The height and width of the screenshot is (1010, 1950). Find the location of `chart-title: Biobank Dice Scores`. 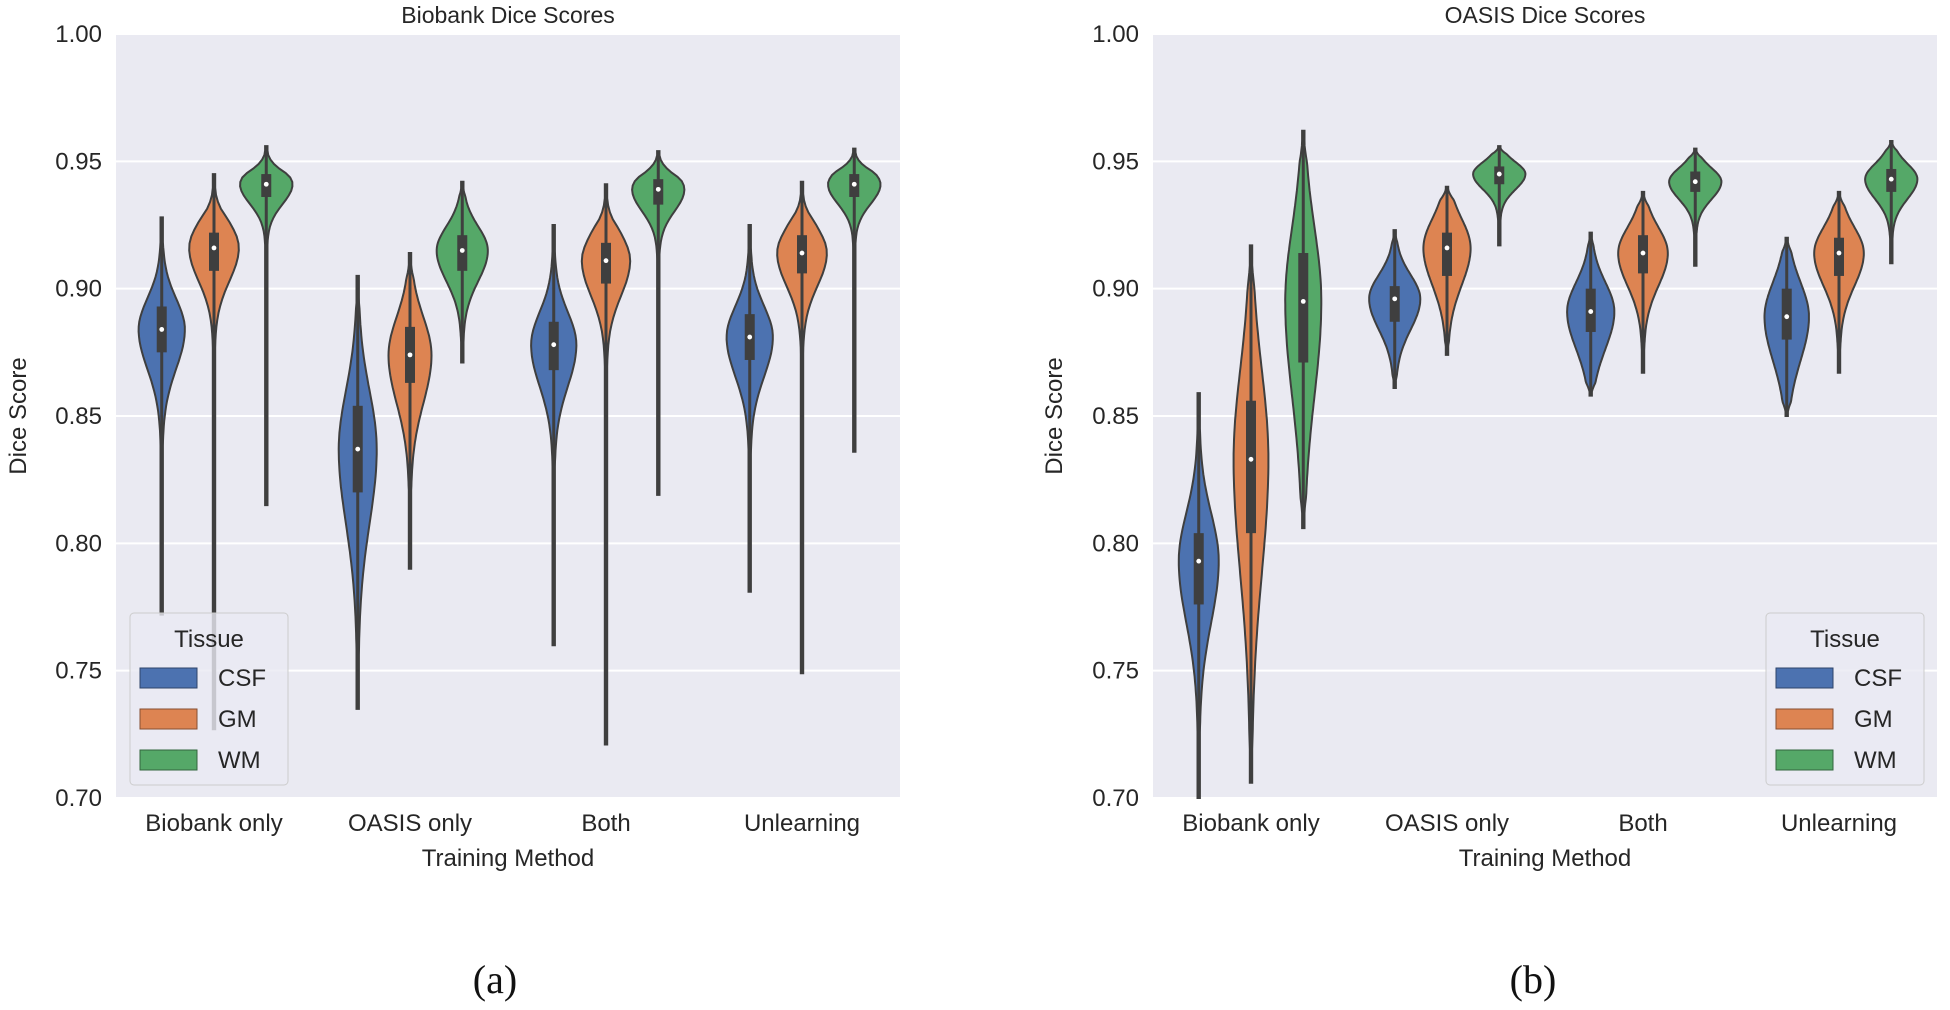

chart-title: Biobank Dice Scores is located at coordinates (508, 15).